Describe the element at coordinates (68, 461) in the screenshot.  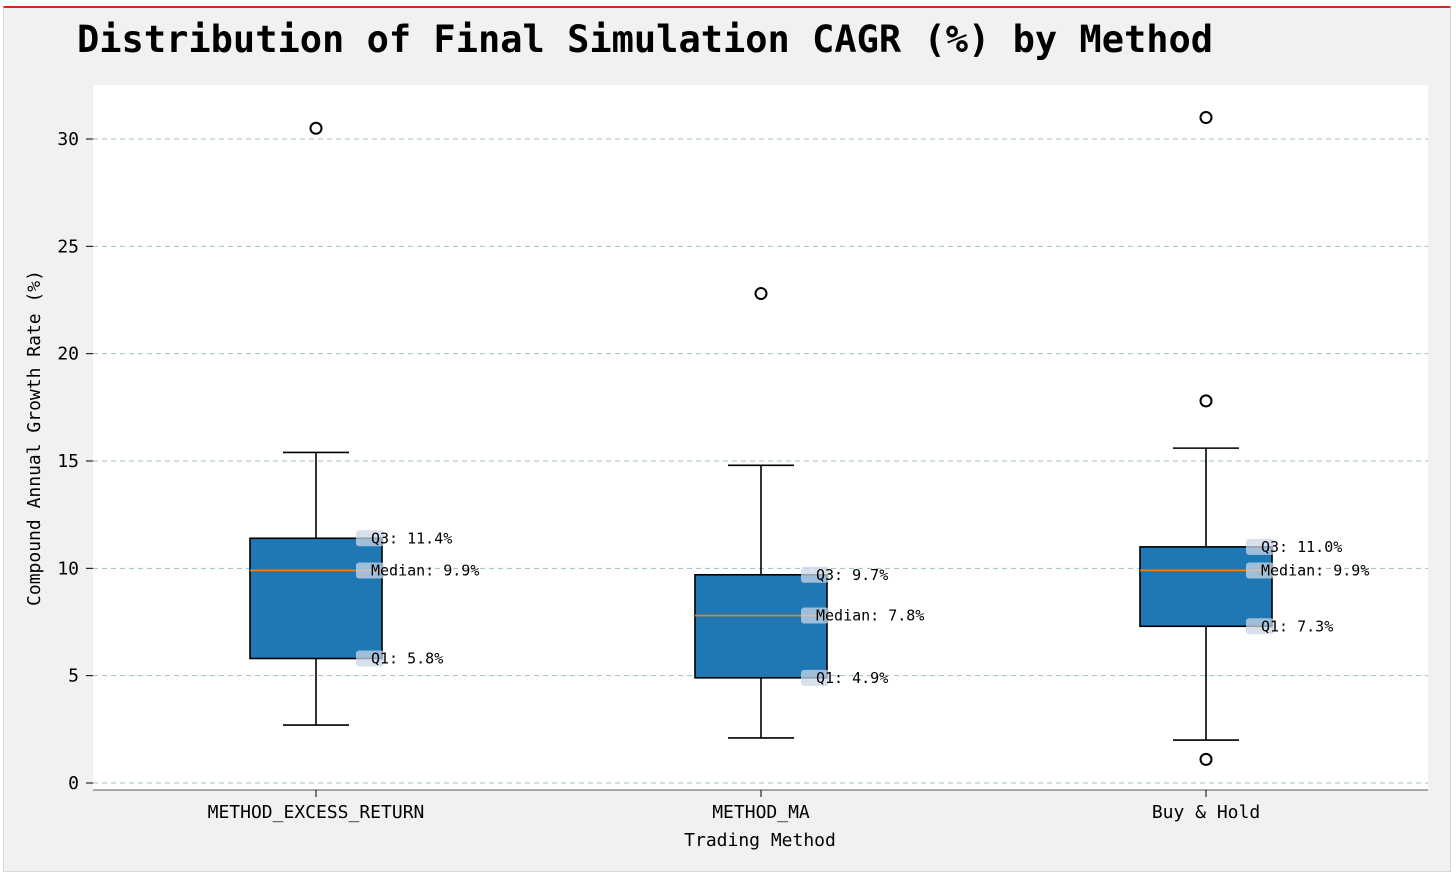
I see `y-tick-label: 15` at that location.